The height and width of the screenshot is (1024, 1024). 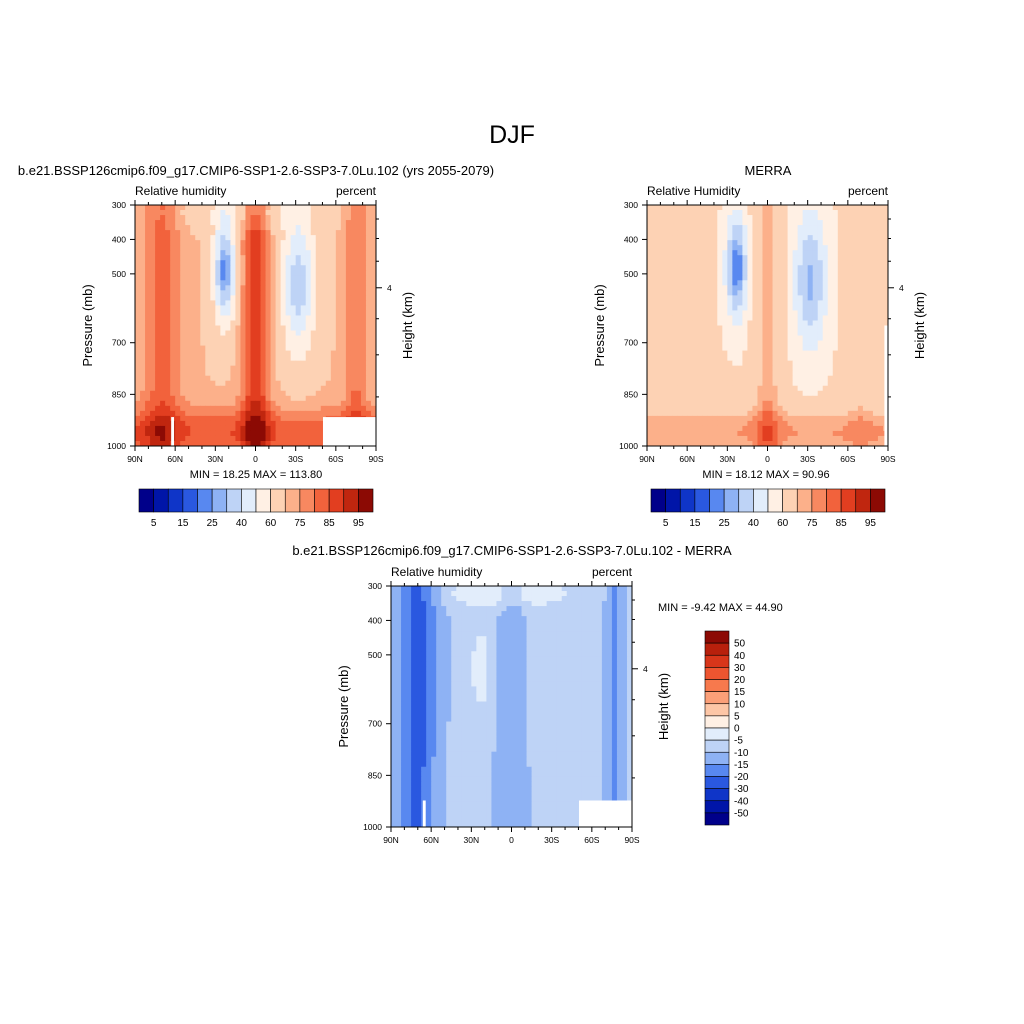 What do you see at coordinates (647, 459) in the screenshot?
I see `x-tick-label: 90N` at bounding box center [647, 459].